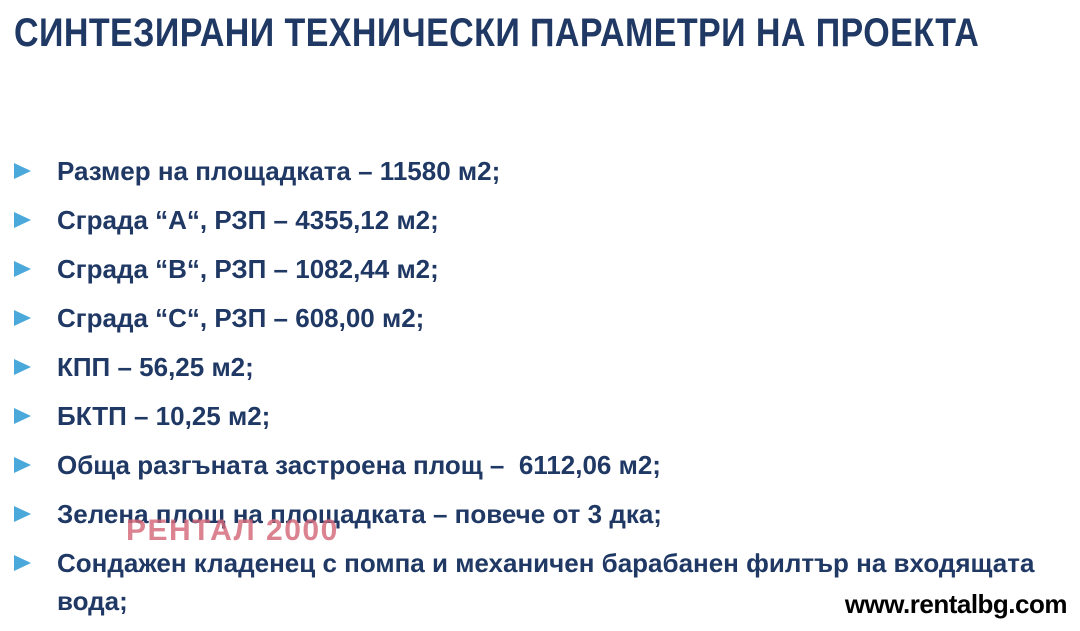 The height and width of the screenshot is (631, 1080). What do you see at coordinates (241, 318) in the screenshot?
I see `bullet-text: Сграда “С“, РЗП – 608,00 м2;` at bounding box center [241, 318].